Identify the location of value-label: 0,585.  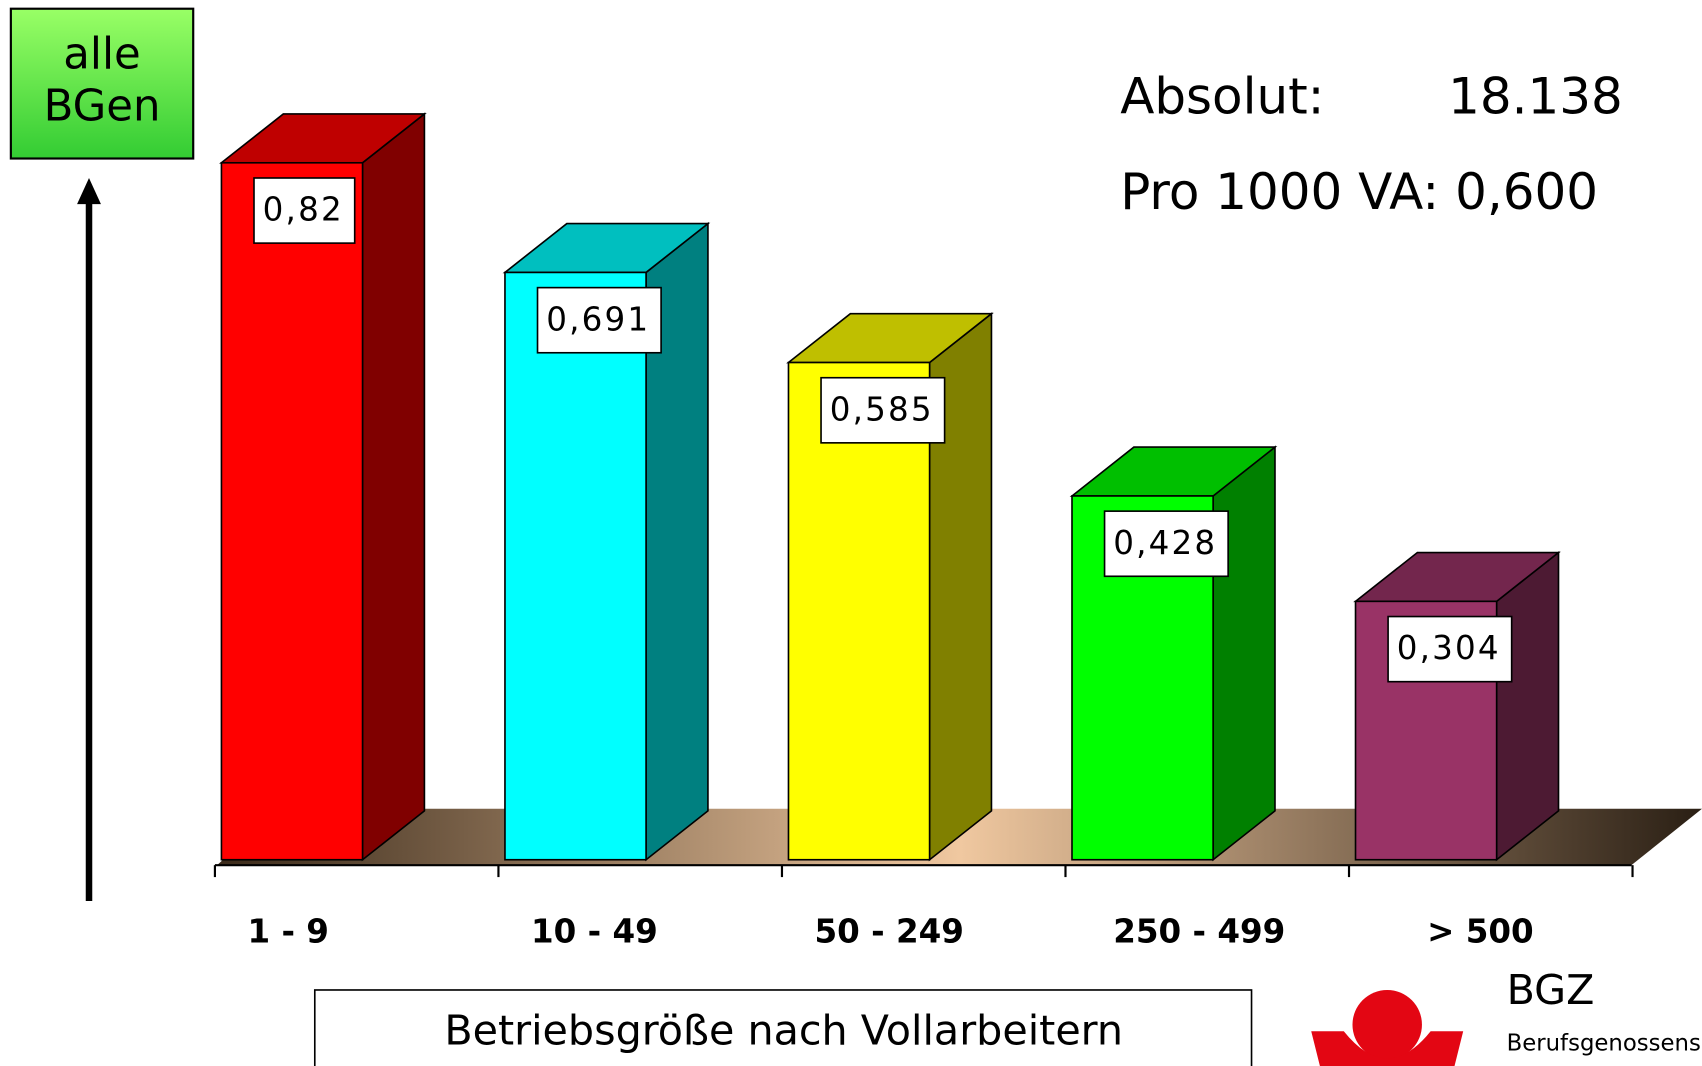
(882, 409).